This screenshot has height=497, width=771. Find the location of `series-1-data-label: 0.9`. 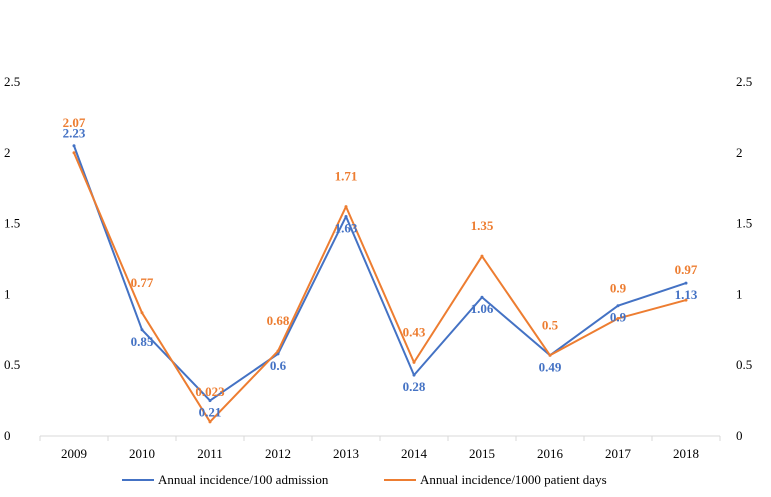

series-1-data-label: 0.9 is located at coordinates (618, 317).